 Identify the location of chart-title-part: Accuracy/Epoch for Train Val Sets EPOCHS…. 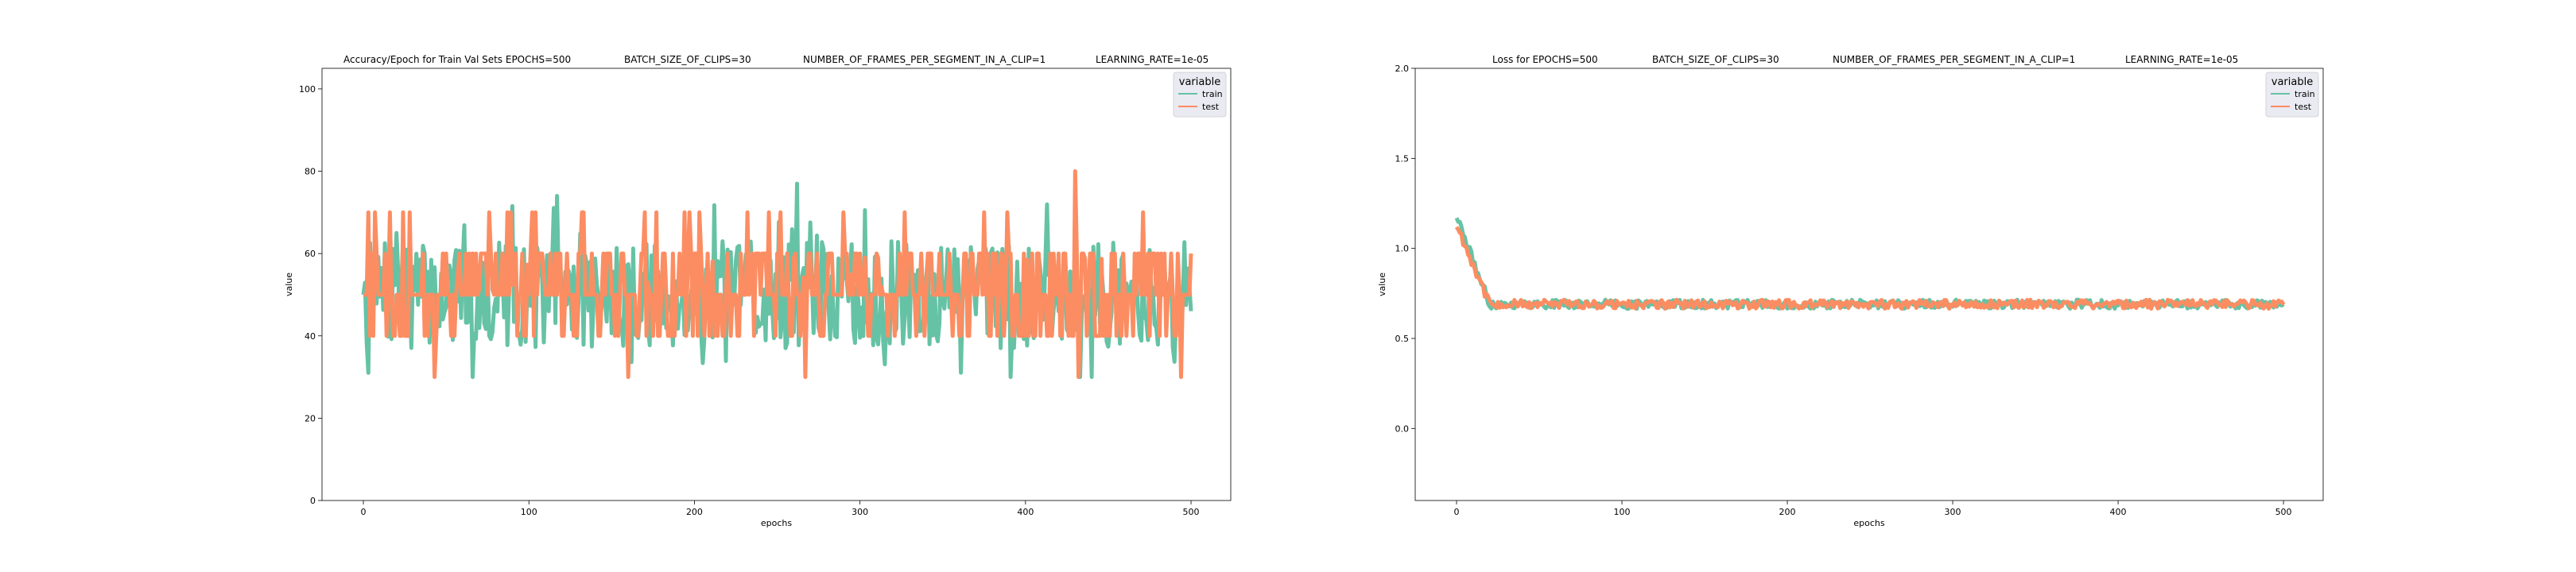
(457, 59).